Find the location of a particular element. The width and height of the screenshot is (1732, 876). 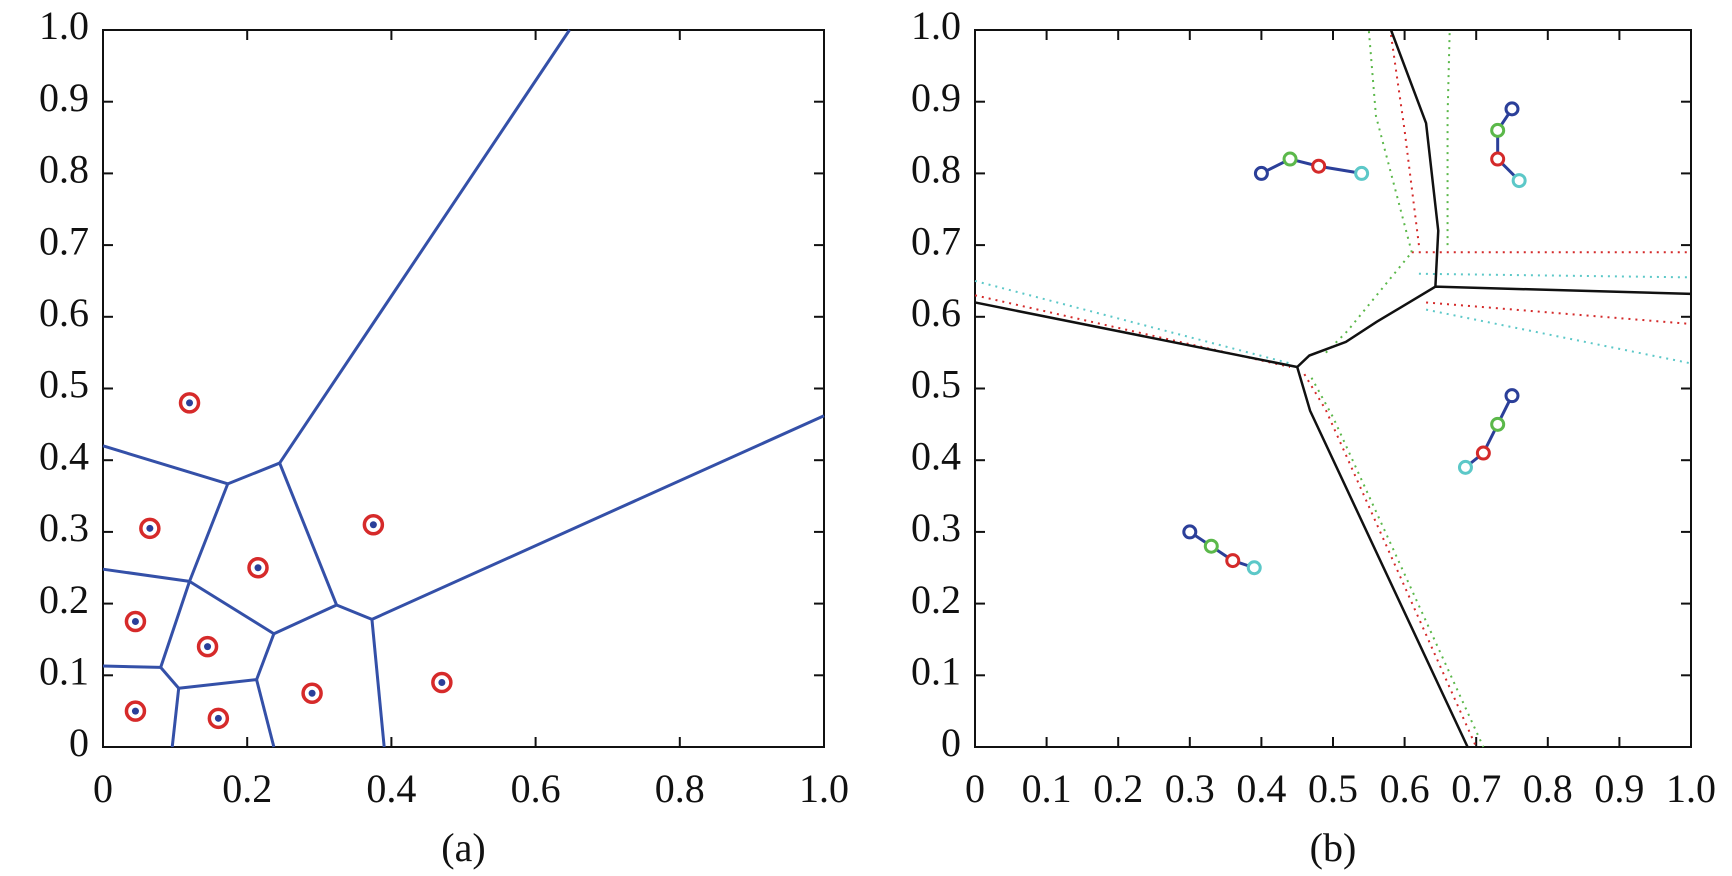

x-tick-label: 0.5 is located at coordinates (1333, 788).